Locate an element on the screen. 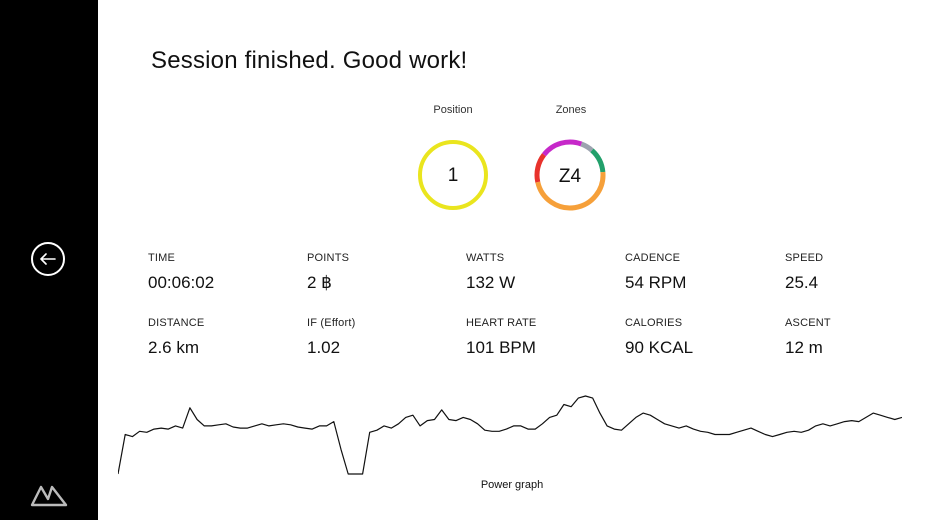  zones-ring: Z4 is located at coordinates (570, 175).